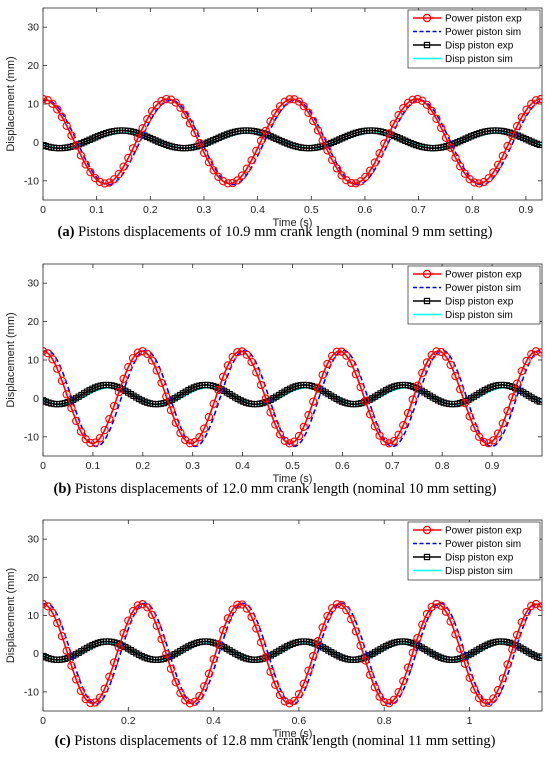 Image resolution: width=550 pixels, height=758 pixels. What do you see at coordinates (204, 210) in the screenshot?
I see `x-tick-label-a: 0.3` at bounding box center [204, 210].